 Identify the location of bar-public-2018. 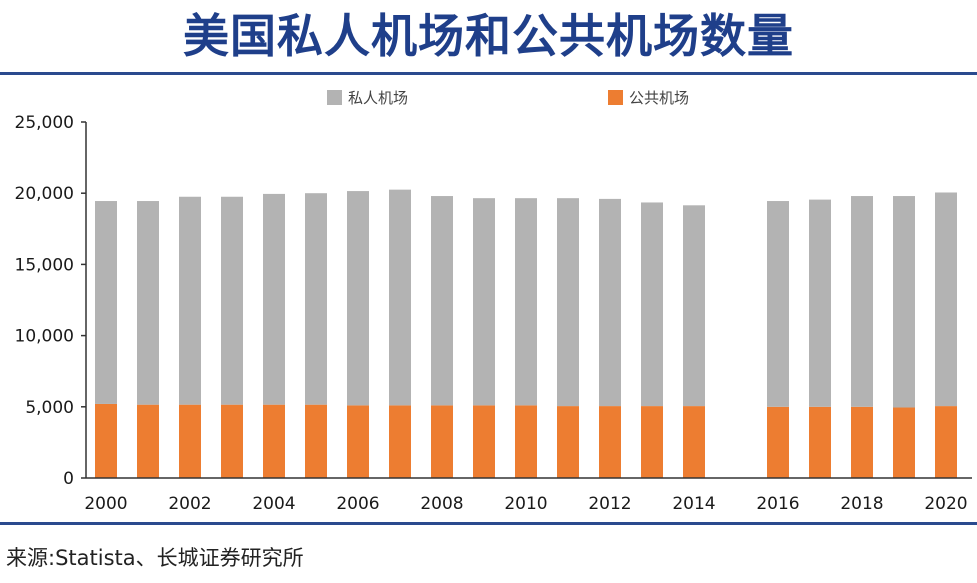
(862, 442).